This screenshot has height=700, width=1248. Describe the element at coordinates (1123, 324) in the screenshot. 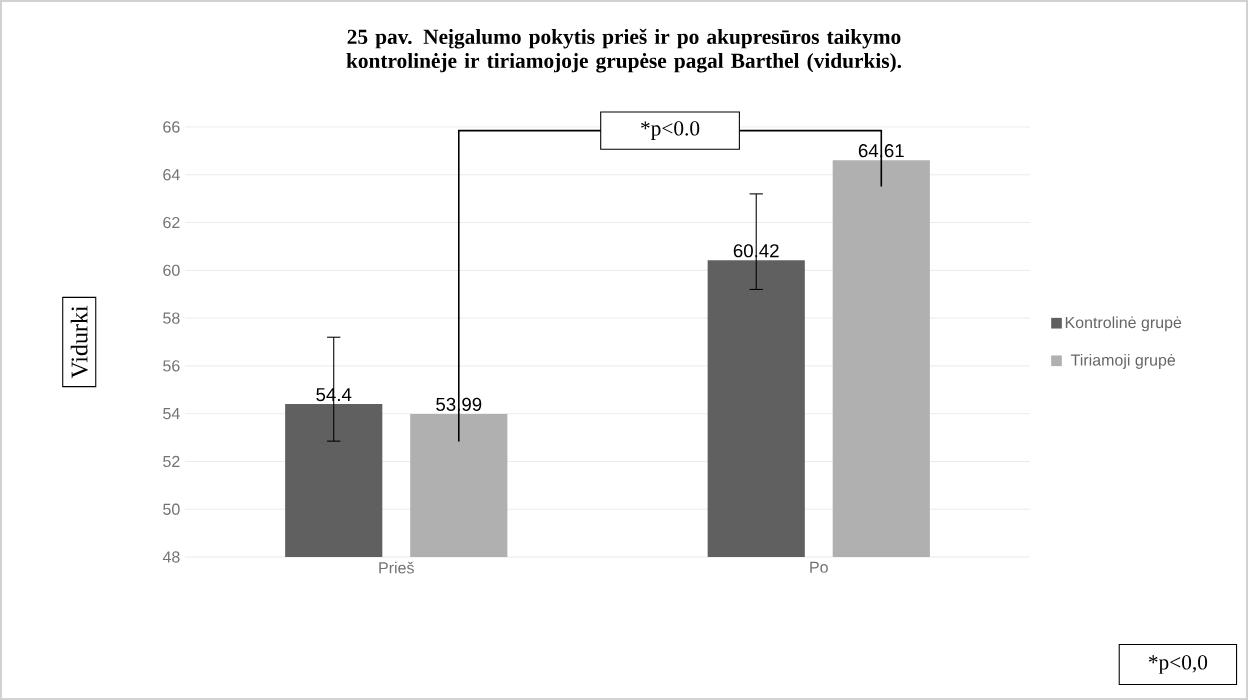

I see `legend-label: Kontrolinė grupė` at that location.